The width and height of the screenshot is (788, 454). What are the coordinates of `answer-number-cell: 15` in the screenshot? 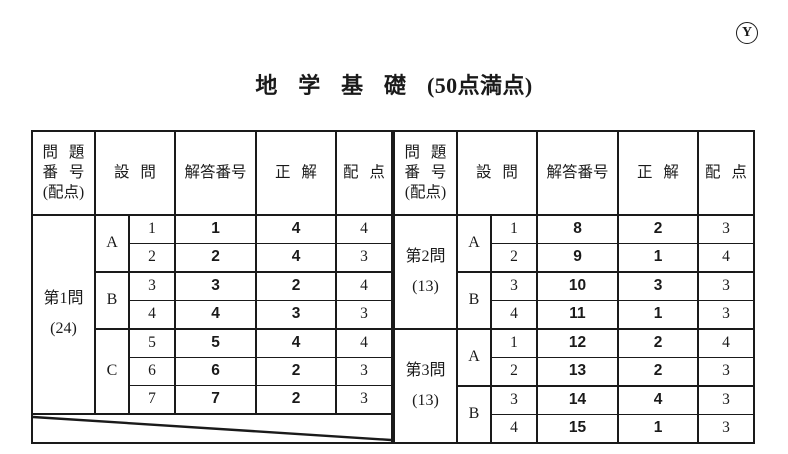 It's located at (577, 429).